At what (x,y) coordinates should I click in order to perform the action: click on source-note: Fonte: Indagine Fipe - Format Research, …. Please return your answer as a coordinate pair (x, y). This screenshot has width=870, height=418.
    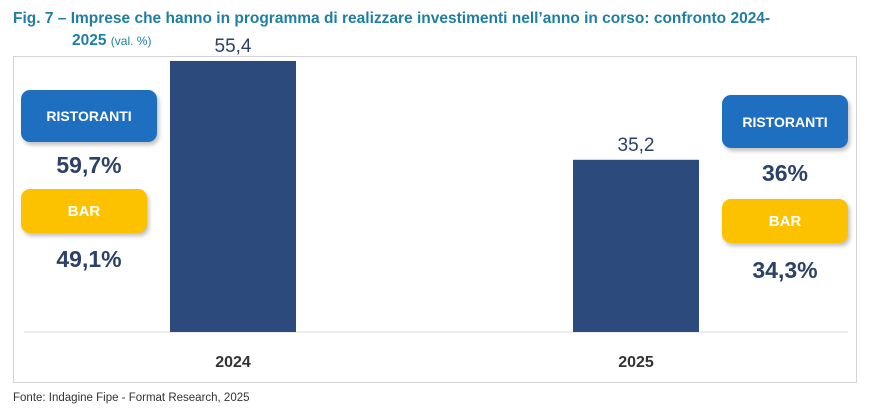
    Looking at the image, I should click on (131, 398).